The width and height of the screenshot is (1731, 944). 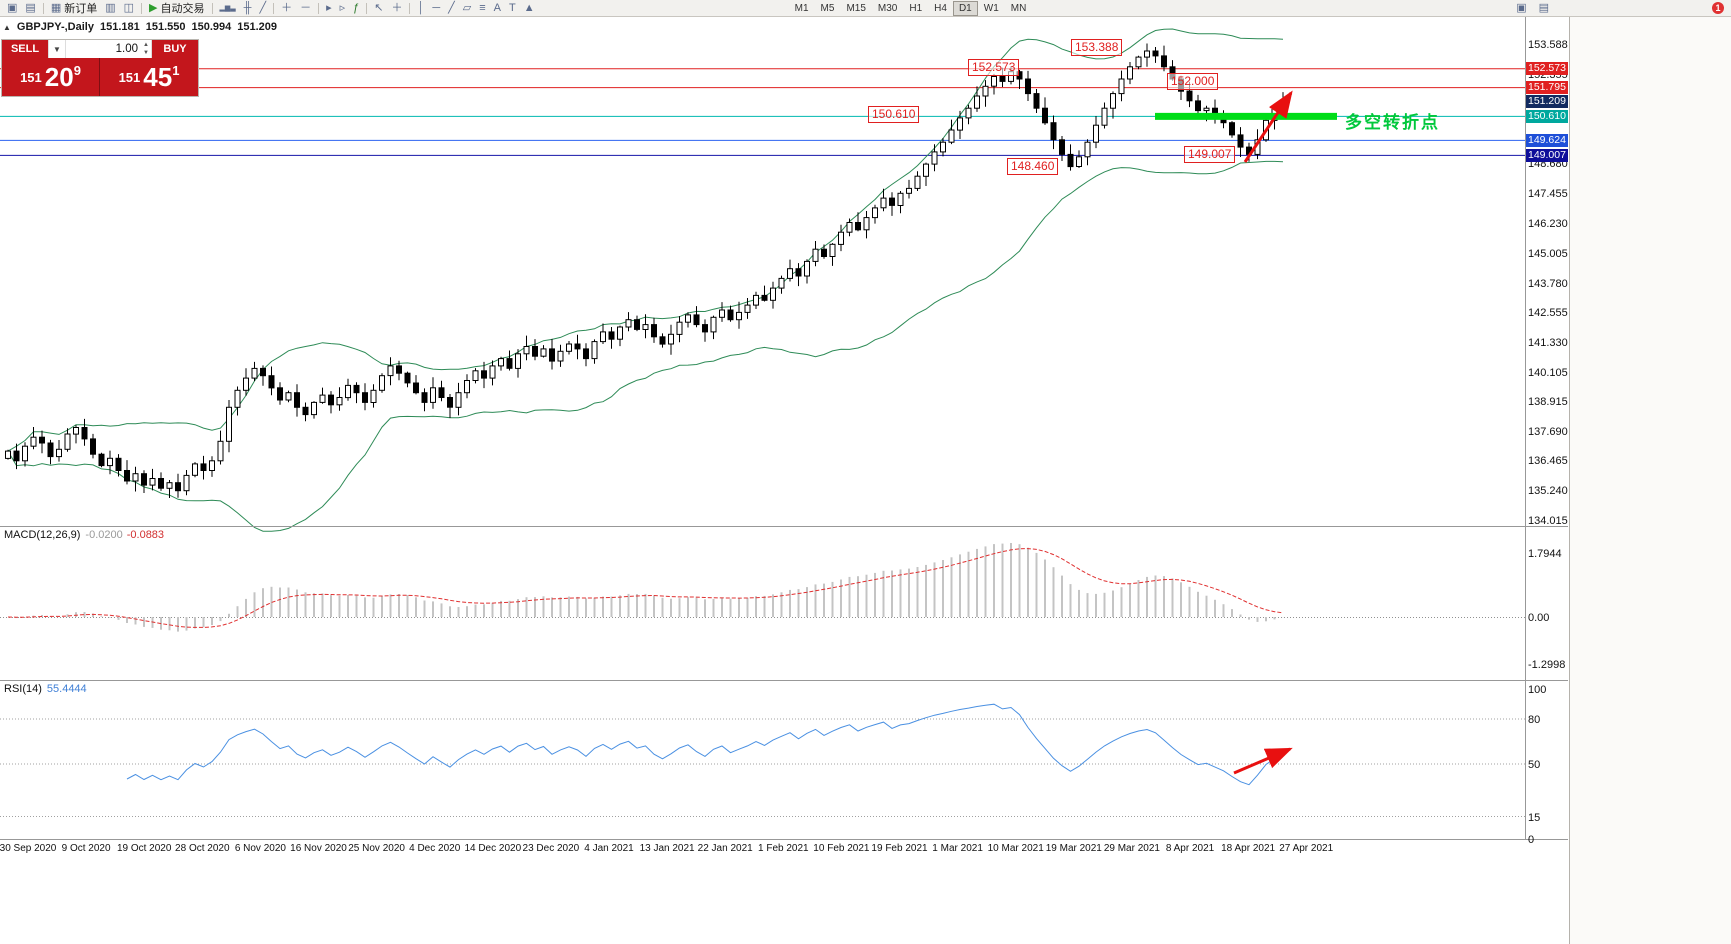 What do you see at coordinates (1548, 283) in the screenshot?
I see `price-axis-label: 143.780` at bounding box center [1548, 283].